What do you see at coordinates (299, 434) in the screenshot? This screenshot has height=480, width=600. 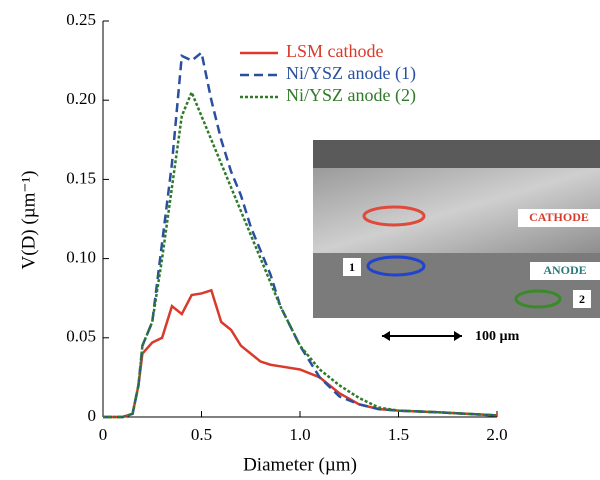 I see `x-tick-label: 1.0` at bounding box center [299, 434].